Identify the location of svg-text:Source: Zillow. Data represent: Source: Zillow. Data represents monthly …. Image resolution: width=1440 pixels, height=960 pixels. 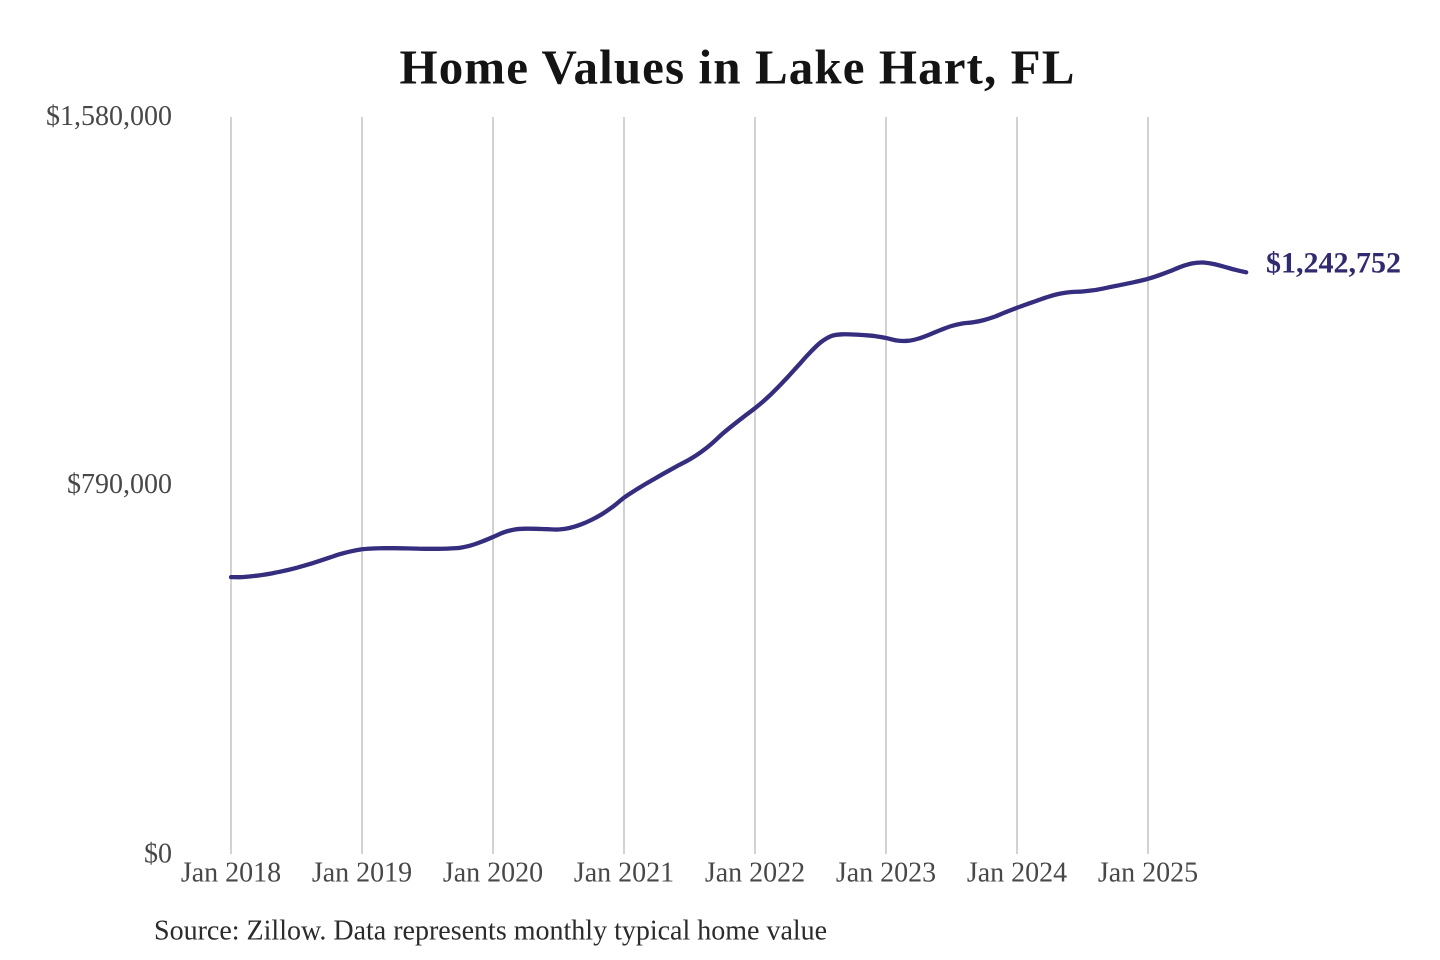
(490, 931).